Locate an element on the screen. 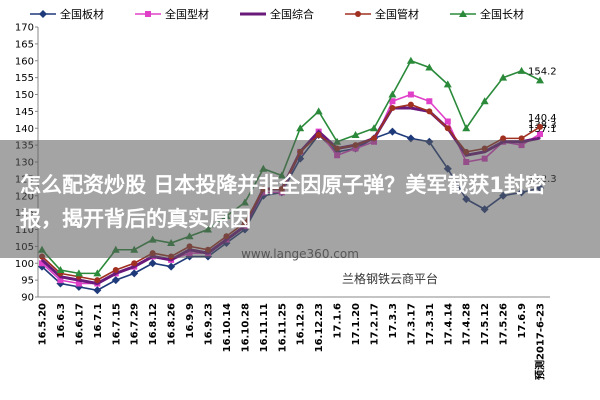  x-tick-label: 17.3.3 is located at coordinates (393, 320).